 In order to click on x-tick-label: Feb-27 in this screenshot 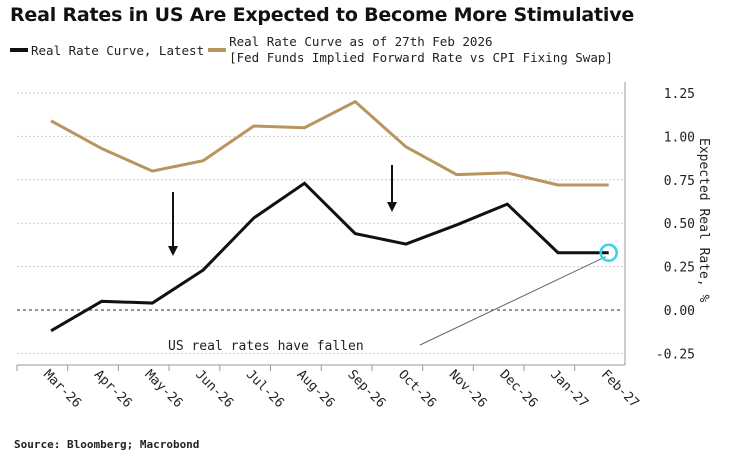, I will do `click(620, 389)`.